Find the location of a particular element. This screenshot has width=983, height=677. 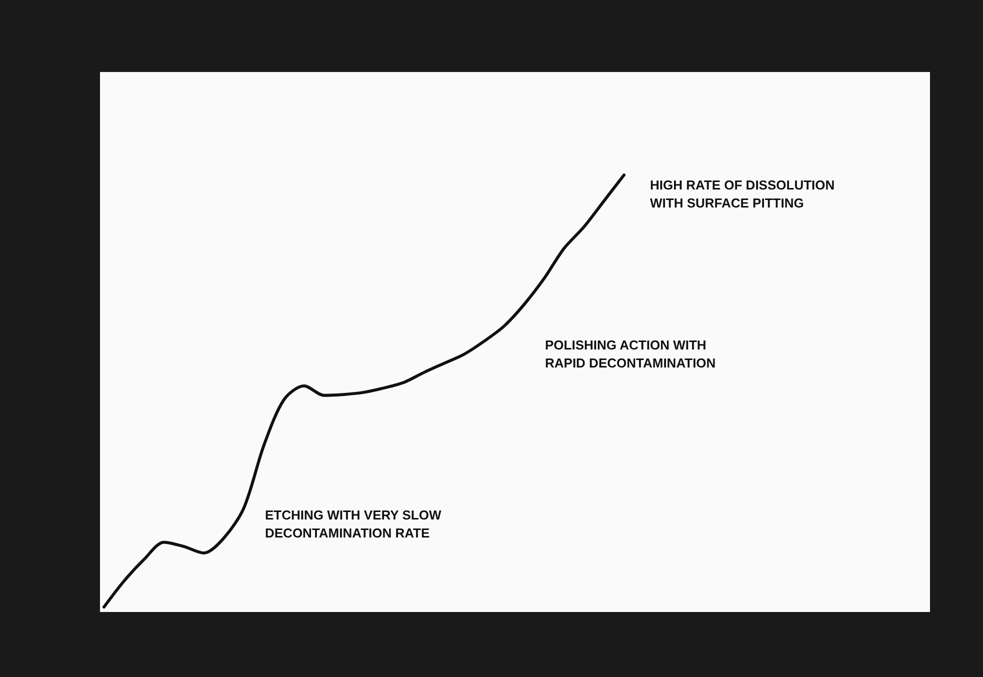

text: HIGH RATE OF DISSOLUTION WITH SURFACE PITTING is located at coordinates (742, 194).